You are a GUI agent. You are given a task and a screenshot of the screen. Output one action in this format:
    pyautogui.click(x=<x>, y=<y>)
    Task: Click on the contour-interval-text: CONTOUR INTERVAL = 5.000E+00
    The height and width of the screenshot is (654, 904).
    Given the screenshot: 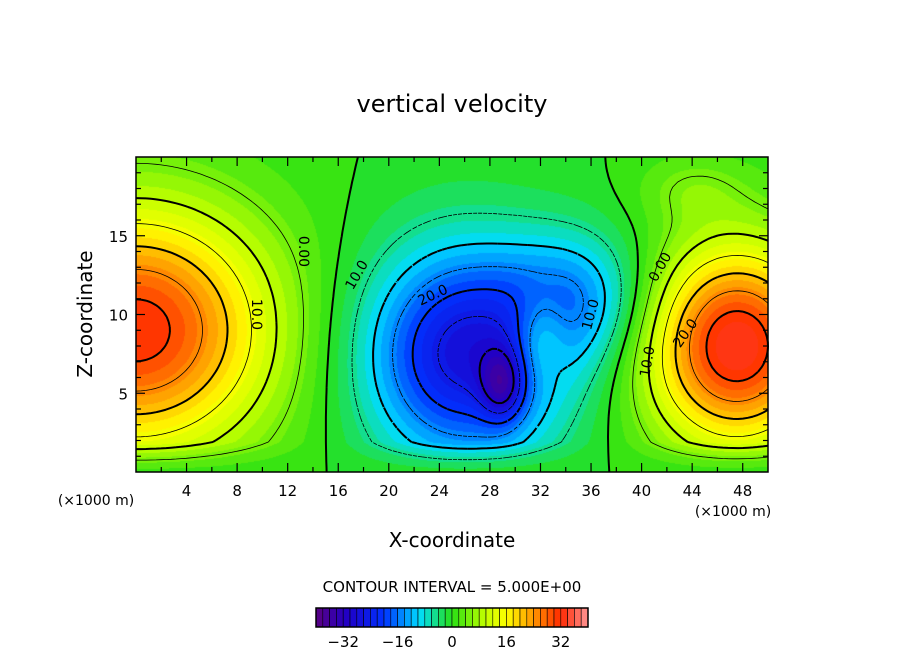 What is the action you would take?
    pyautogui.click(x=452, y=587)
    